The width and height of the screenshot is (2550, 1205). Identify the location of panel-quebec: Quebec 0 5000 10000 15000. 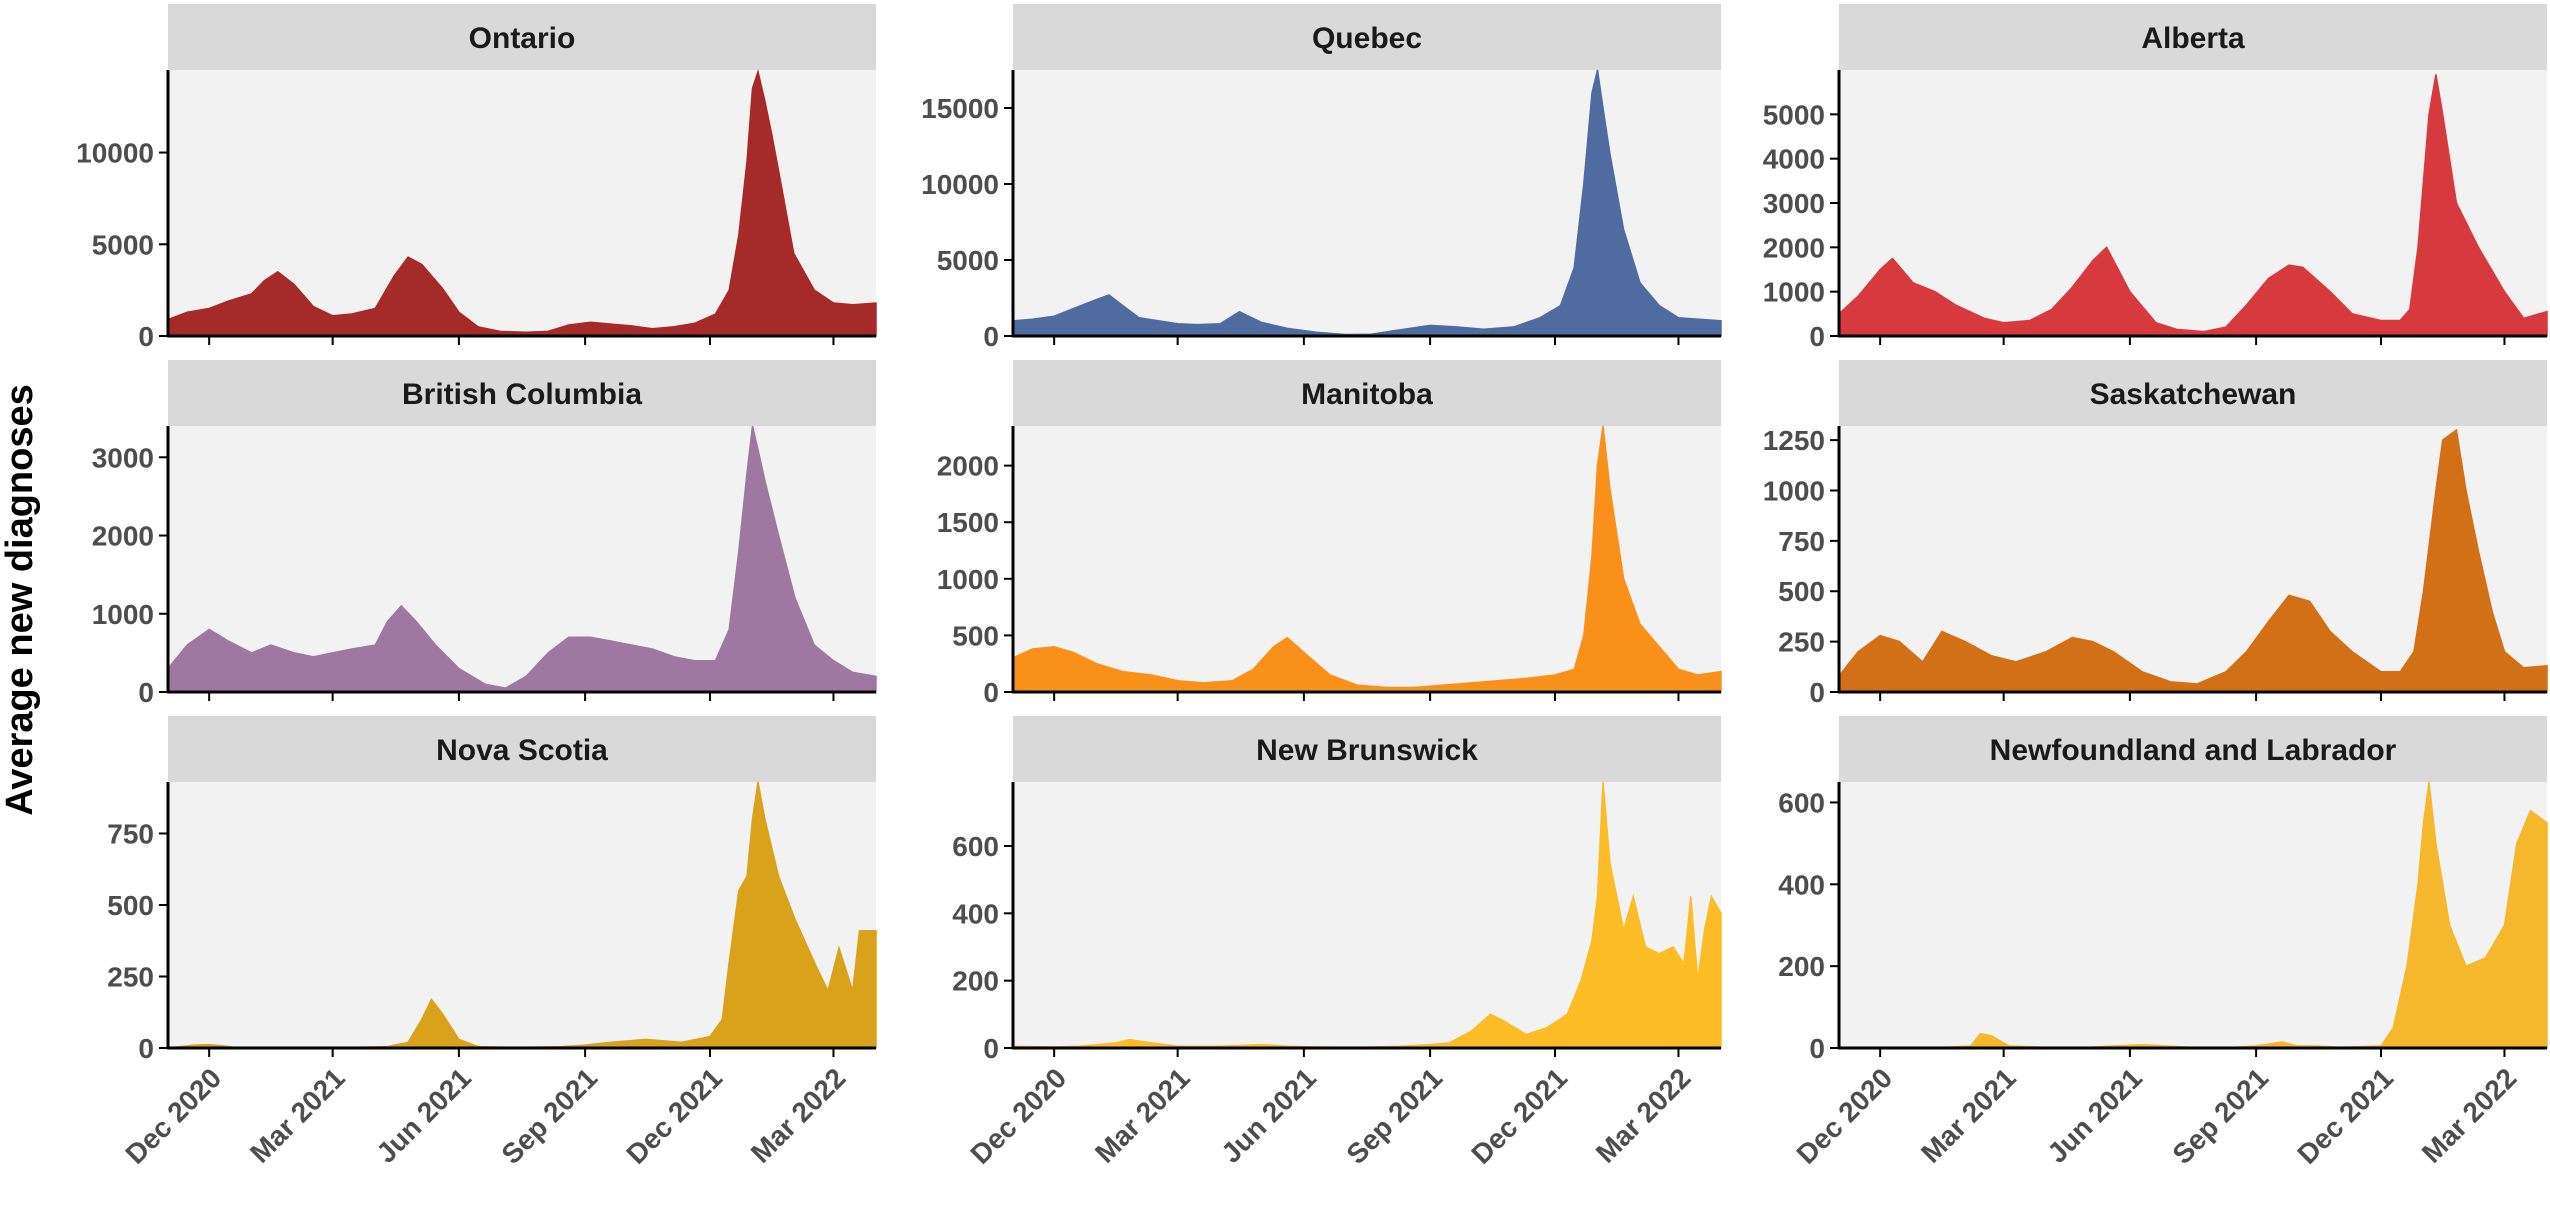
(1321, 178).